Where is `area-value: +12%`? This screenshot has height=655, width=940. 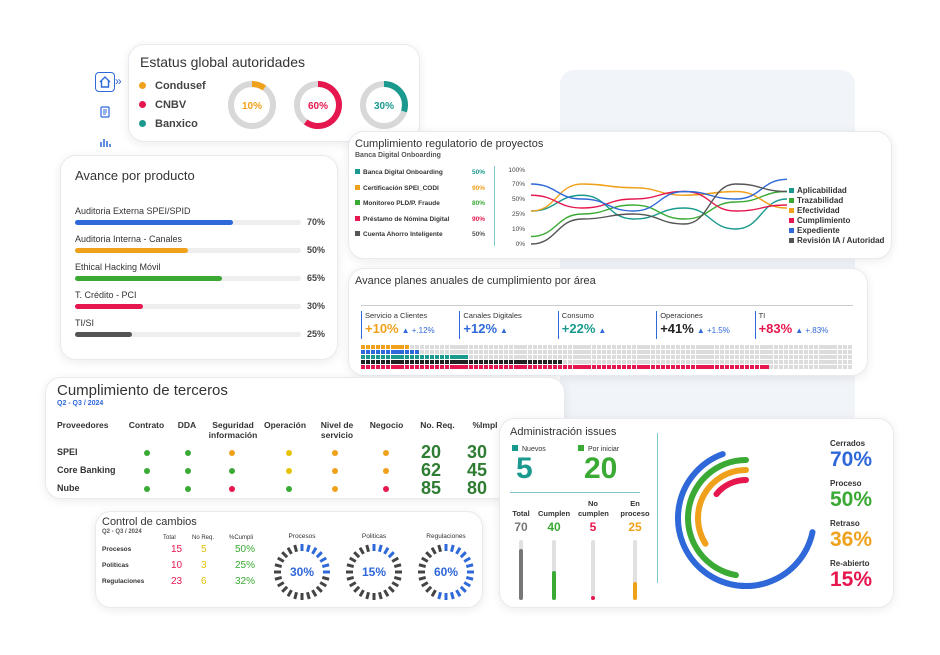
area-value: +12% is located at coordinates (480, 328).